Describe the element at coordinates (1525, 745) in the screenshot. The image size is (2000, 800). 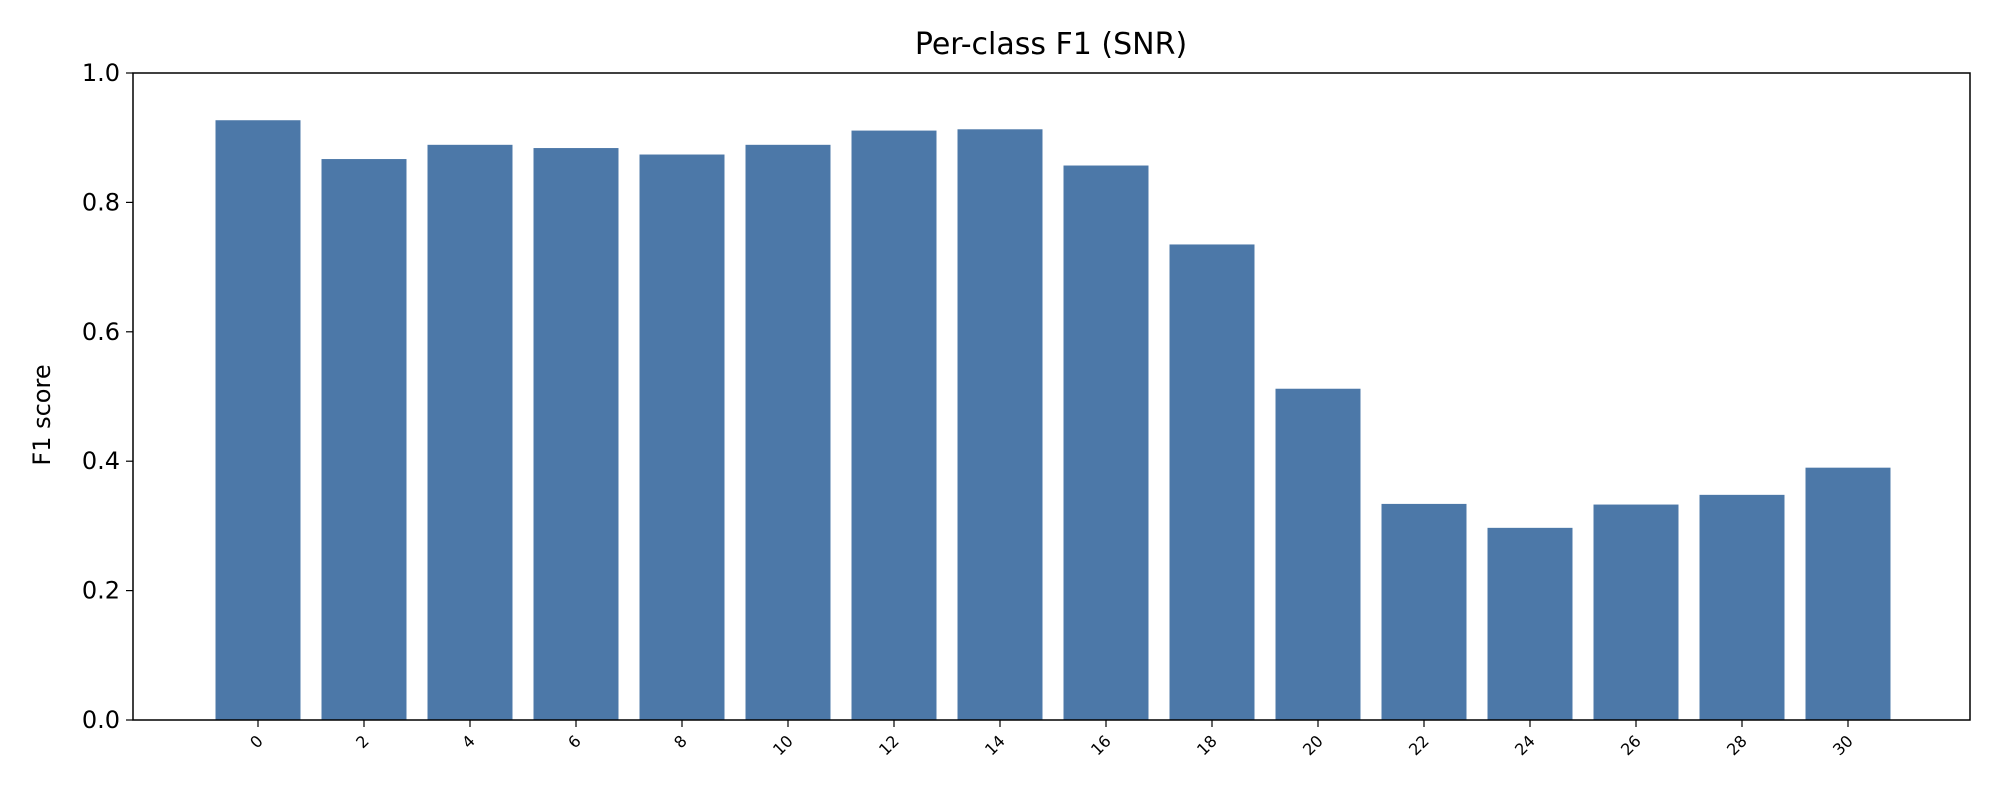
I see `x-tick-label: 24` at that location.